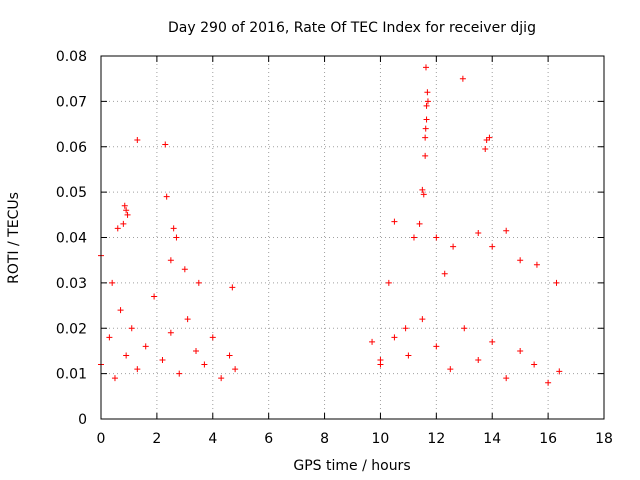 The width and height of the screenshot is (640, 480). What do you see at coordinates (71, 193) in the screenshot?
I see `y-tick-label: 0.05` at bounding box center [71, 193].